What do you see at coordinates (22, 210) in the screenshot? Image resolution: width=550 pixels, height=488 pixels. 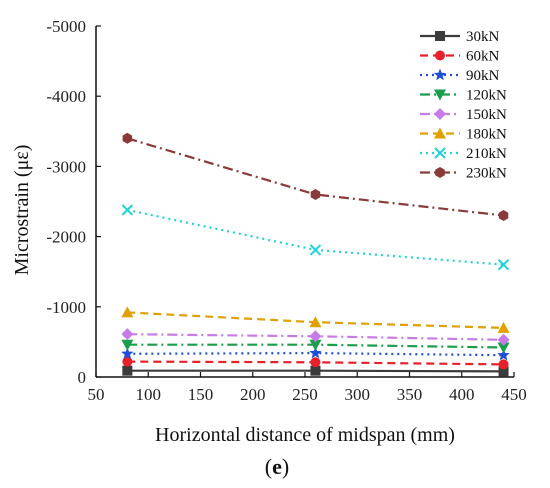 I see `y-axis-title: Microstrain (με)` at bounding box center [22, 210].